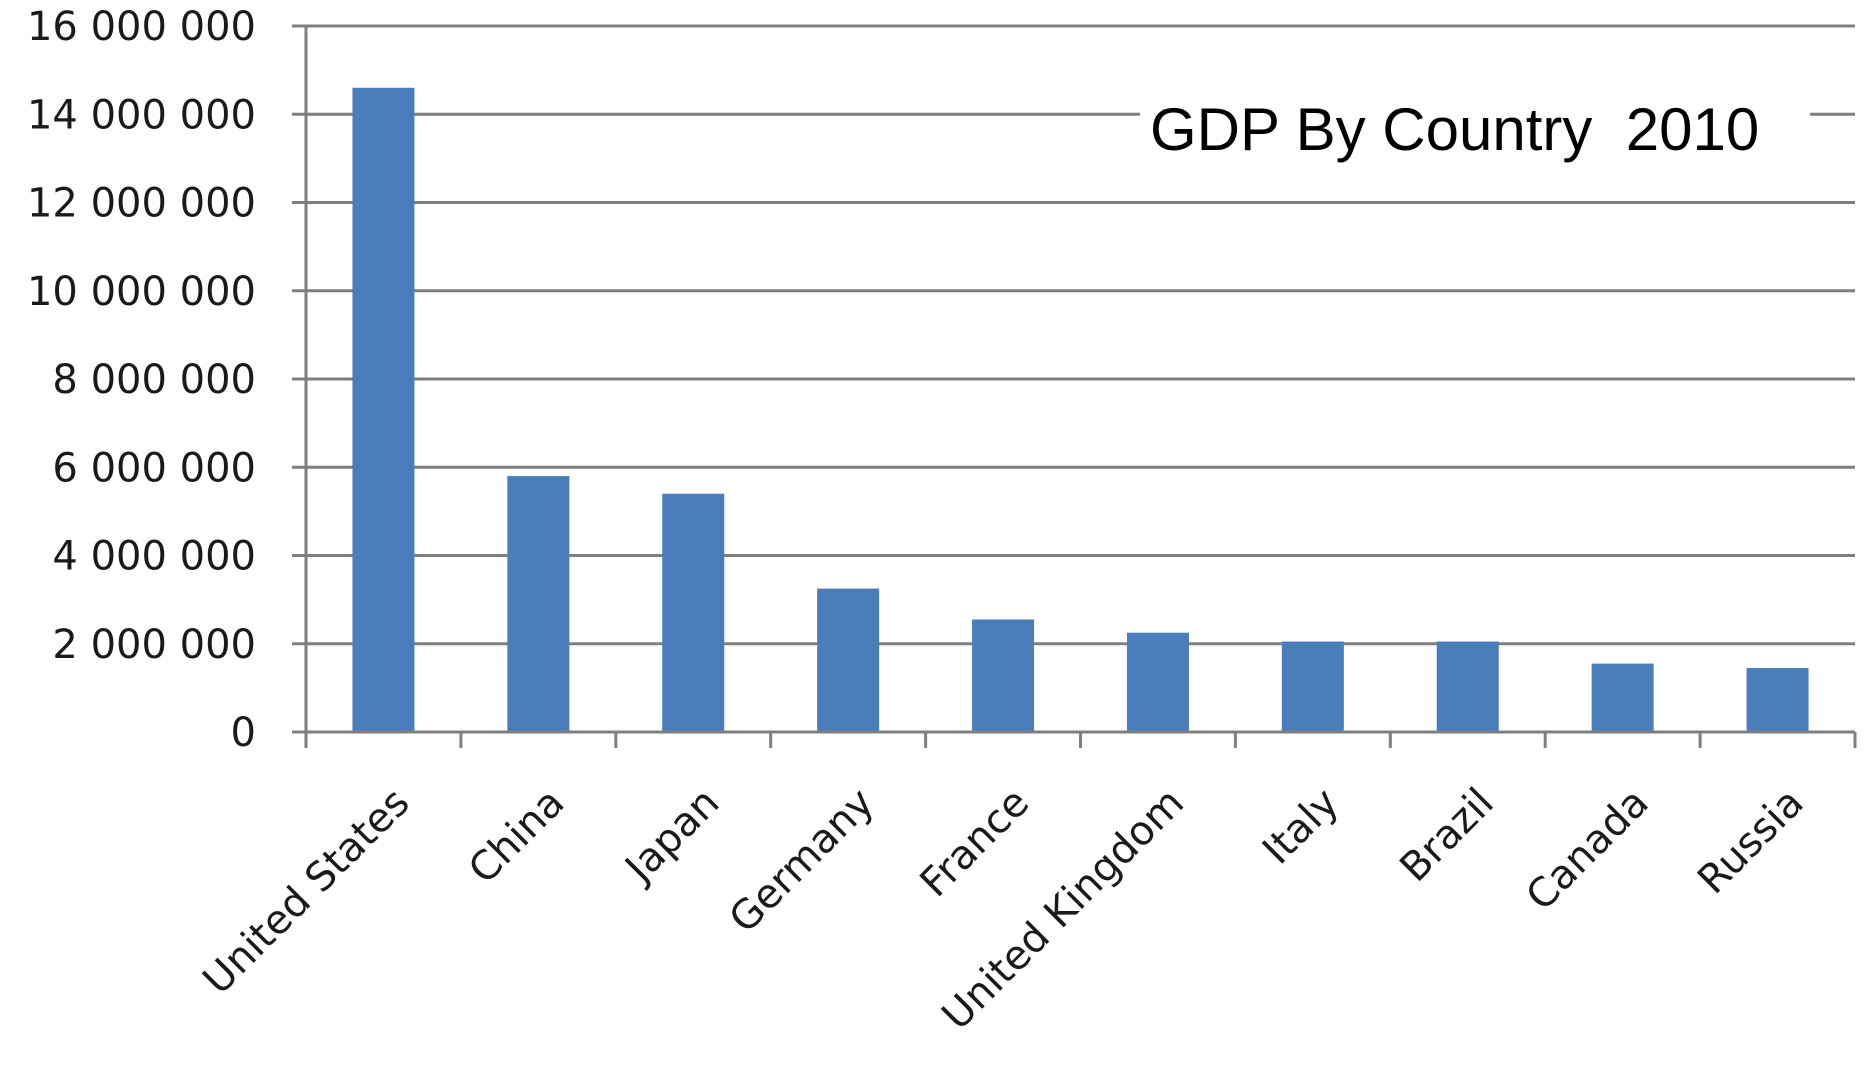  I want to click on x-tick-label: Russia, so click(1751, 842).